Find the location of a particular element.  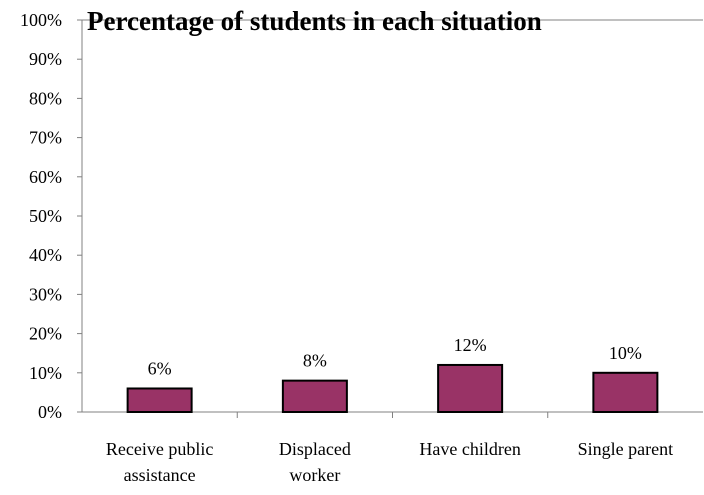

x-tick-label: assistance is located at coordinates (160, 475).